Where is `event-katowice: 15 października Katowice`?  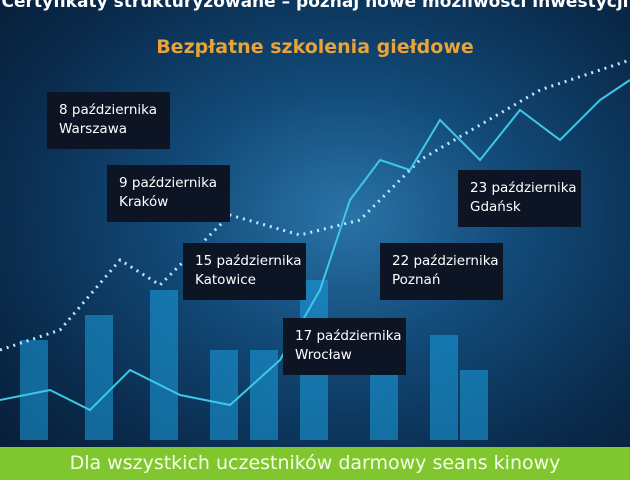 event-katowice: 15 października Katowice is located at coordinates (244, 271).